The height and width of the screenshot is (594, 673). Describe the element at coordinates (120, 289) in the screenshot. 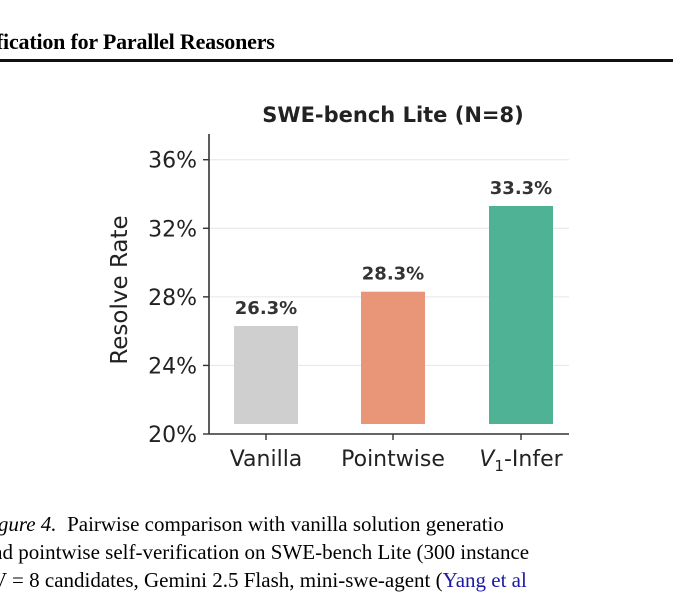

I see `y-axis-label: Resolve Rate` at that location.